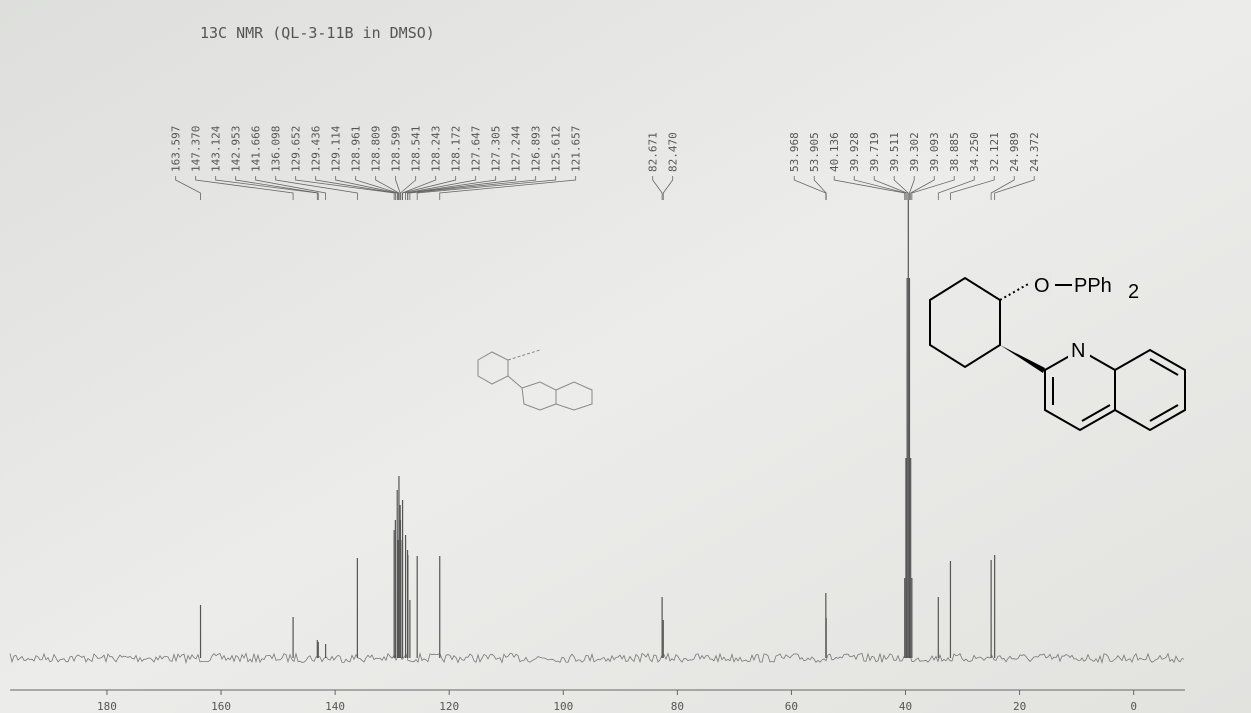 The image size is (1251, 713). Describe the element at coordinates (1015, 291) in the screenshot. I see `hashed-bond` at that location.